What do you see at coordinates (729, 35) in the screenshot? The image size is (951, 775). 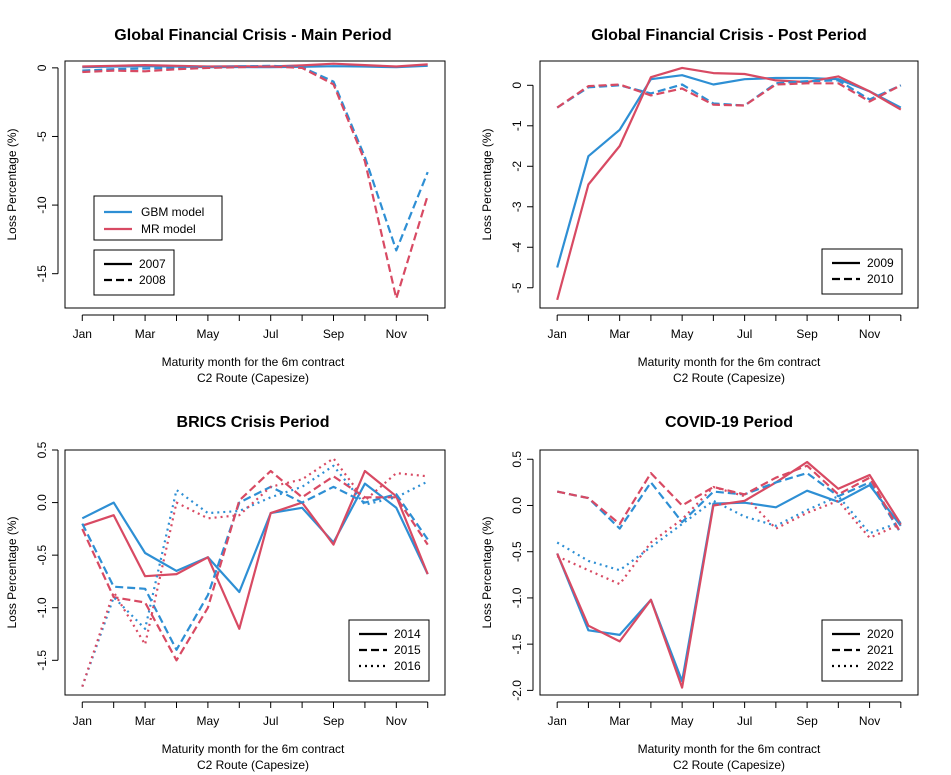 I see `chart-title: Global Financial Crisis - Post Period` at bounding box center [729, 35].